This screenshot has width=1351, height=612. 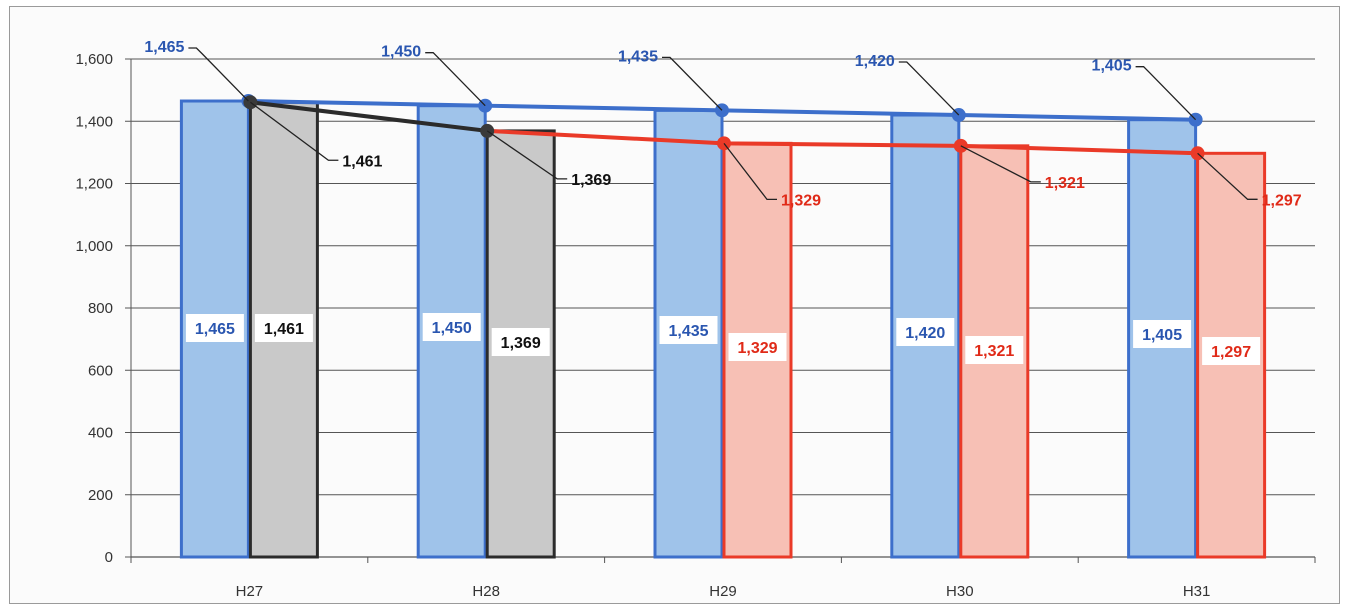 I want to click on data-label-red: 1,297, so click(x=1231, y=352).